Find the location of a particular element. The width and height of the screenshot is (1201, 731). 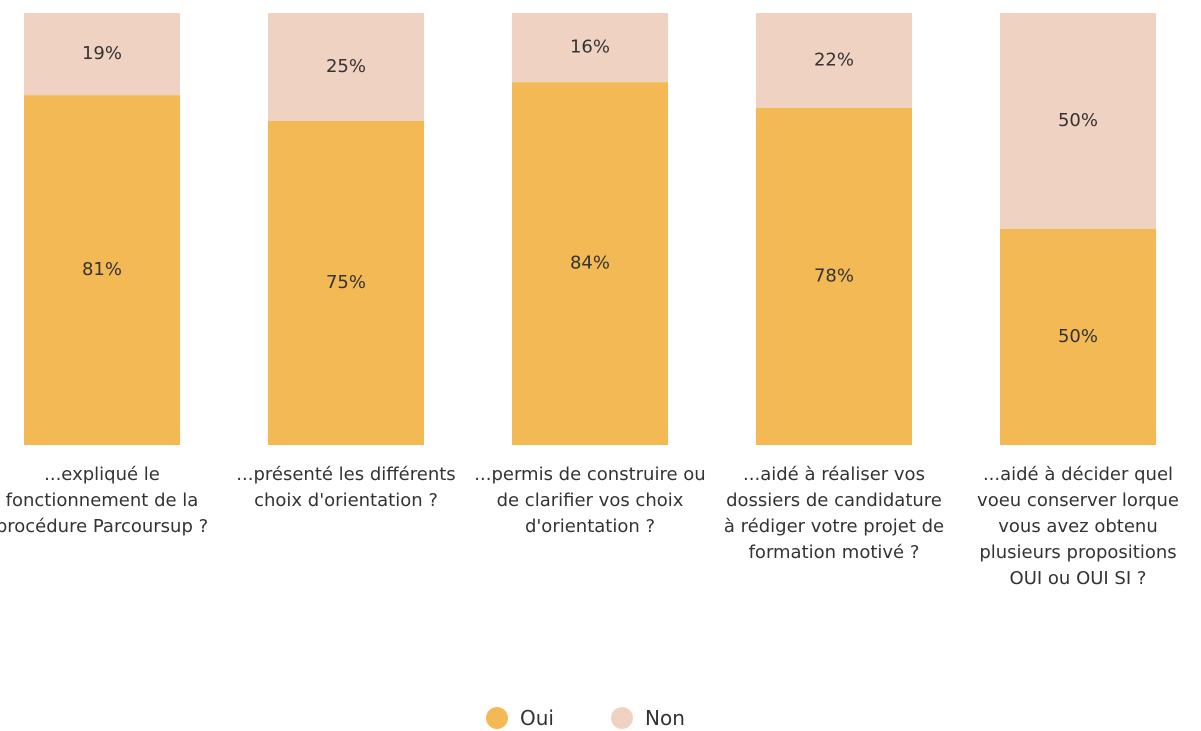

value-label: 19% is located at coordinates (102, 53).